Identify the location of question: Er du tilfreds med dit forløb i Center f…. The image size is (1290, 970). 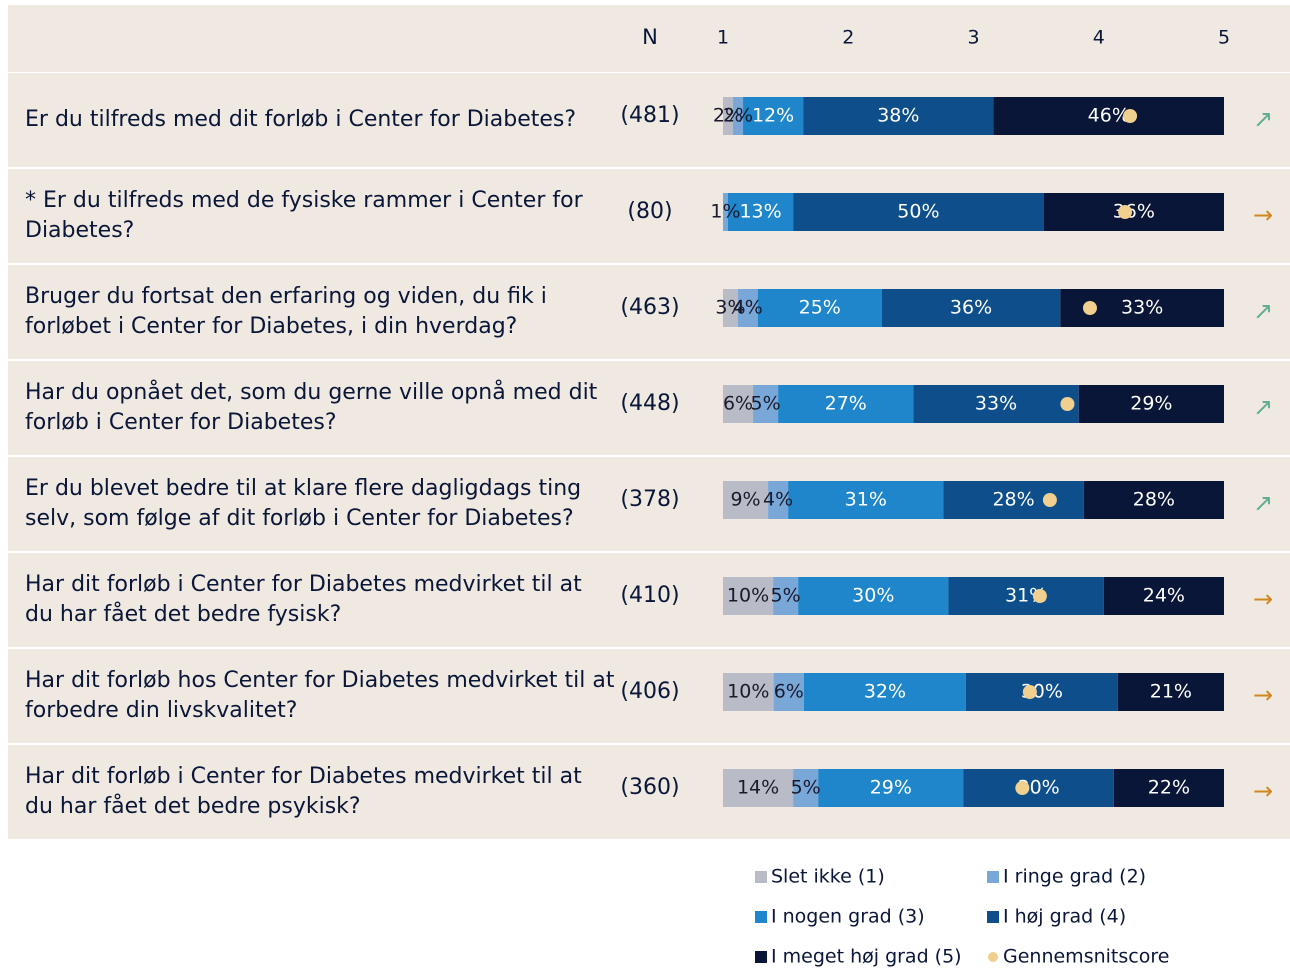
(301, 119).